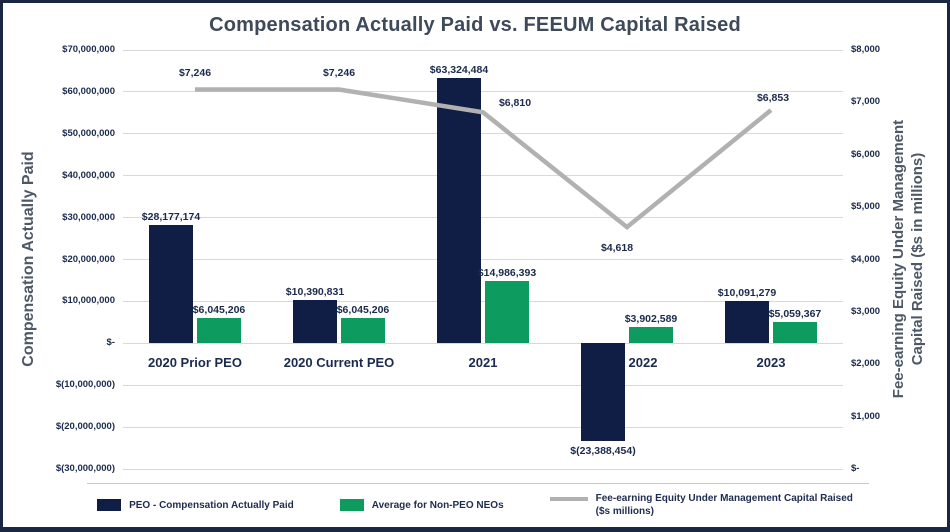 Image resolution: width=950 pixels, height=532 pixels. Describe the element at coordinates (88, 175) in the screenshot. I see `left-axis-tick-label: $40,000,000` at that location.